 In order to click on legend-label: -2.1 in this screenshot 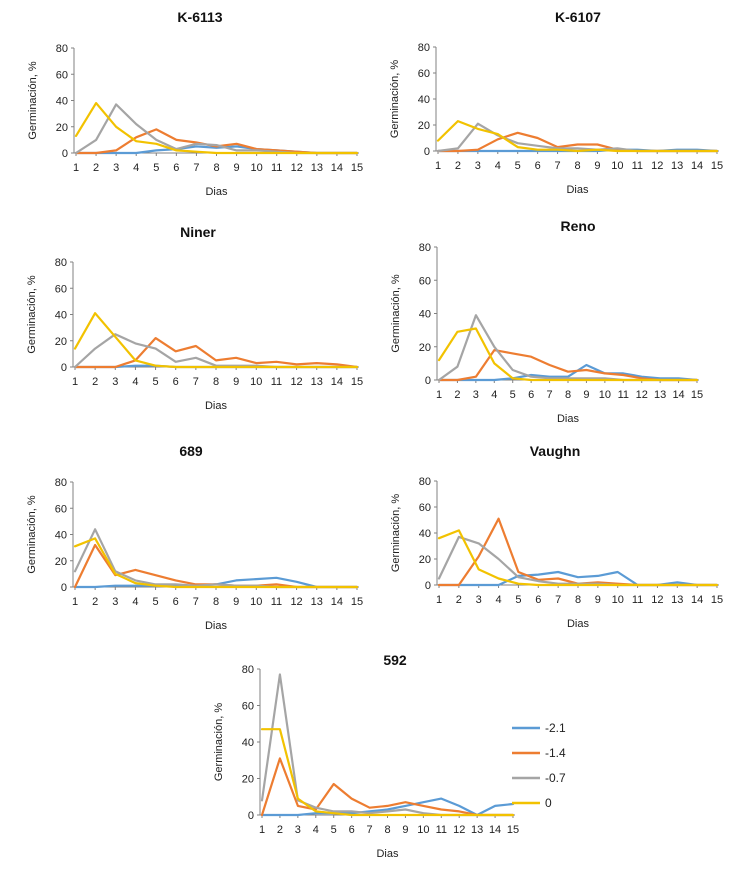, I will do `click(555, 728)`.